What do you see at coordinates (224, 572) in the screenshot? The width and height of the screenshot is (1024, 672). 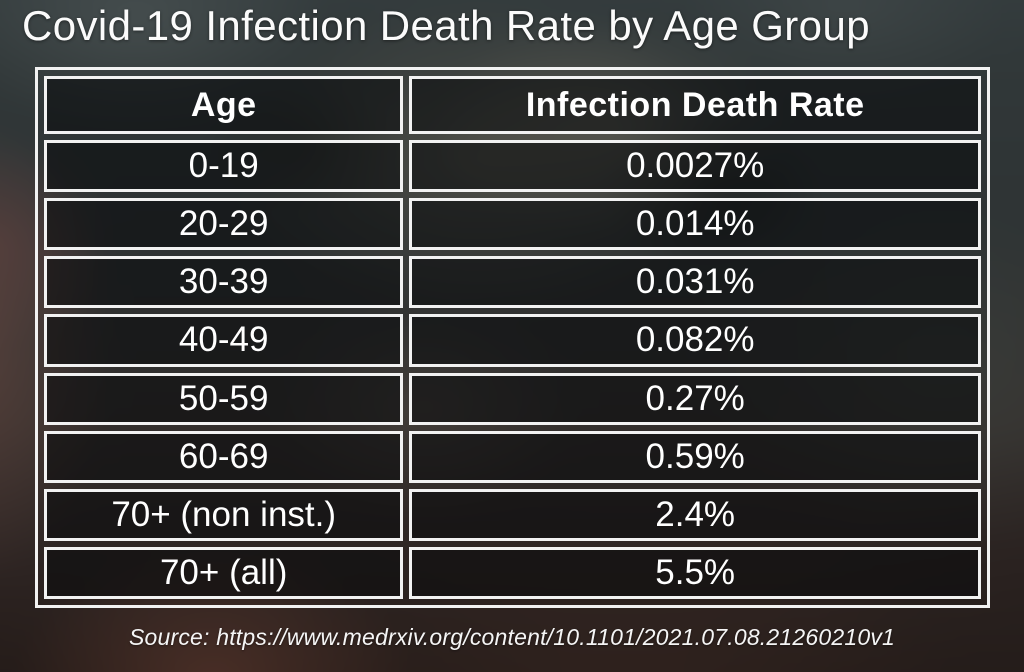 I see `age-cell: 70+ (all)` at bounding box center [224, 572].